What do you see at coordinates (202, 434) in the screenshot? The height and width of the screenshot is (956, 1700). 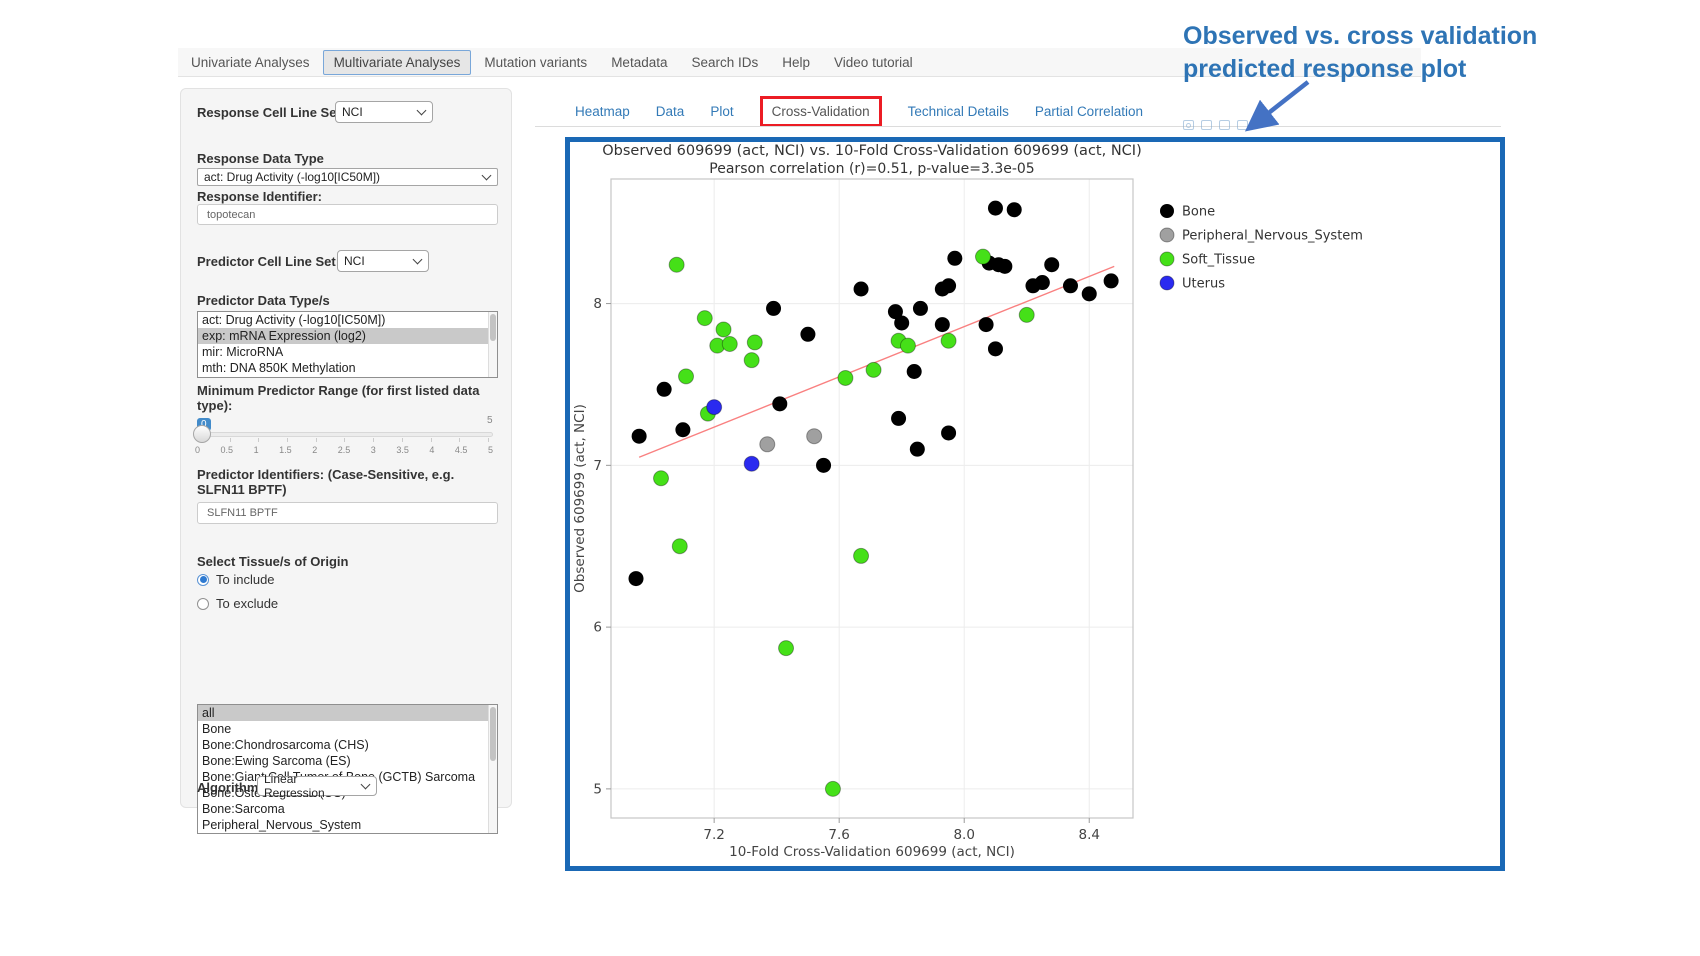 I see `slider-handle` at bounding box center [202, 434].